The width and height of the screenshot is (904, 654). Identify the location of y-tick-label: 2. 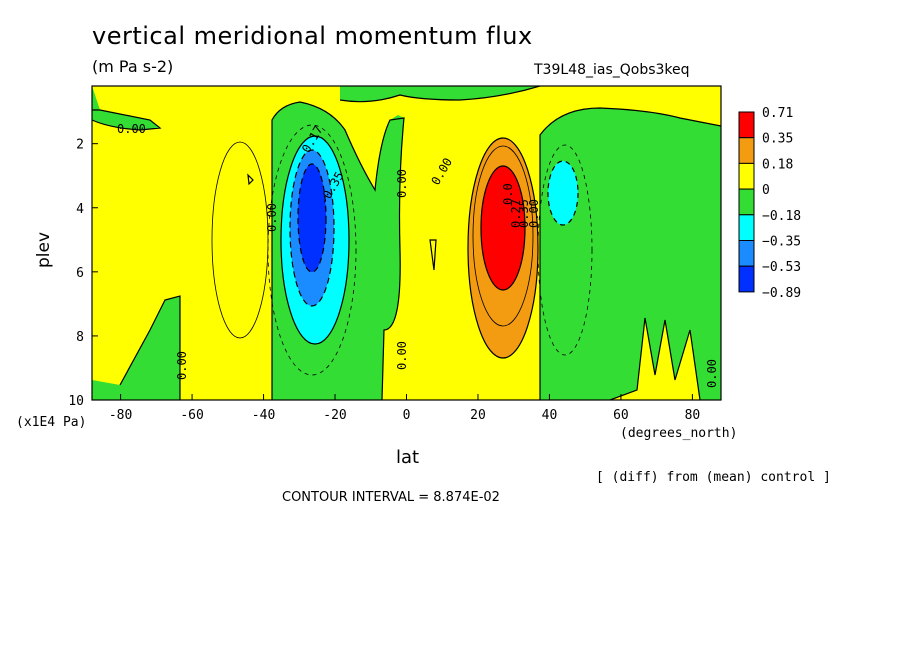
(80, 145).